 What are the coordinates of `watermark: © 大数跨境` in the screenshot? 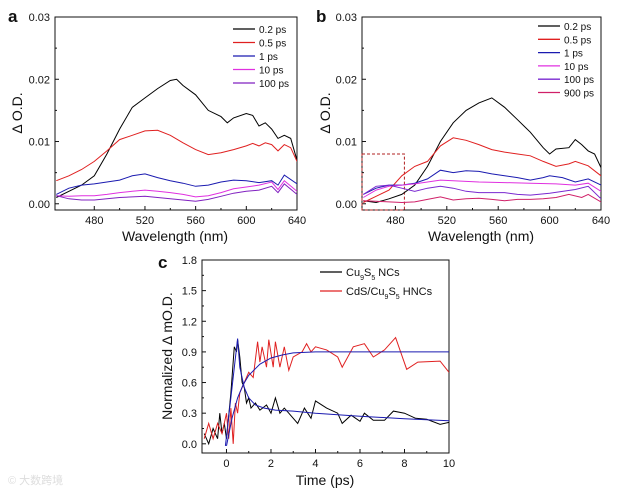 It's located at (35, 480).